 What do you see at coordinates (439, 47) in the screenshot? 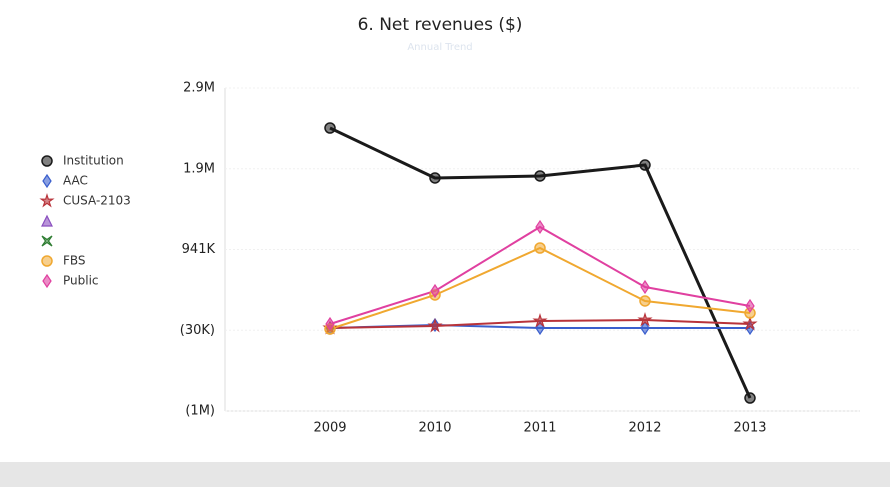
I see `chart-subtitle: Annual Trend` at bounding box center [439, 47].